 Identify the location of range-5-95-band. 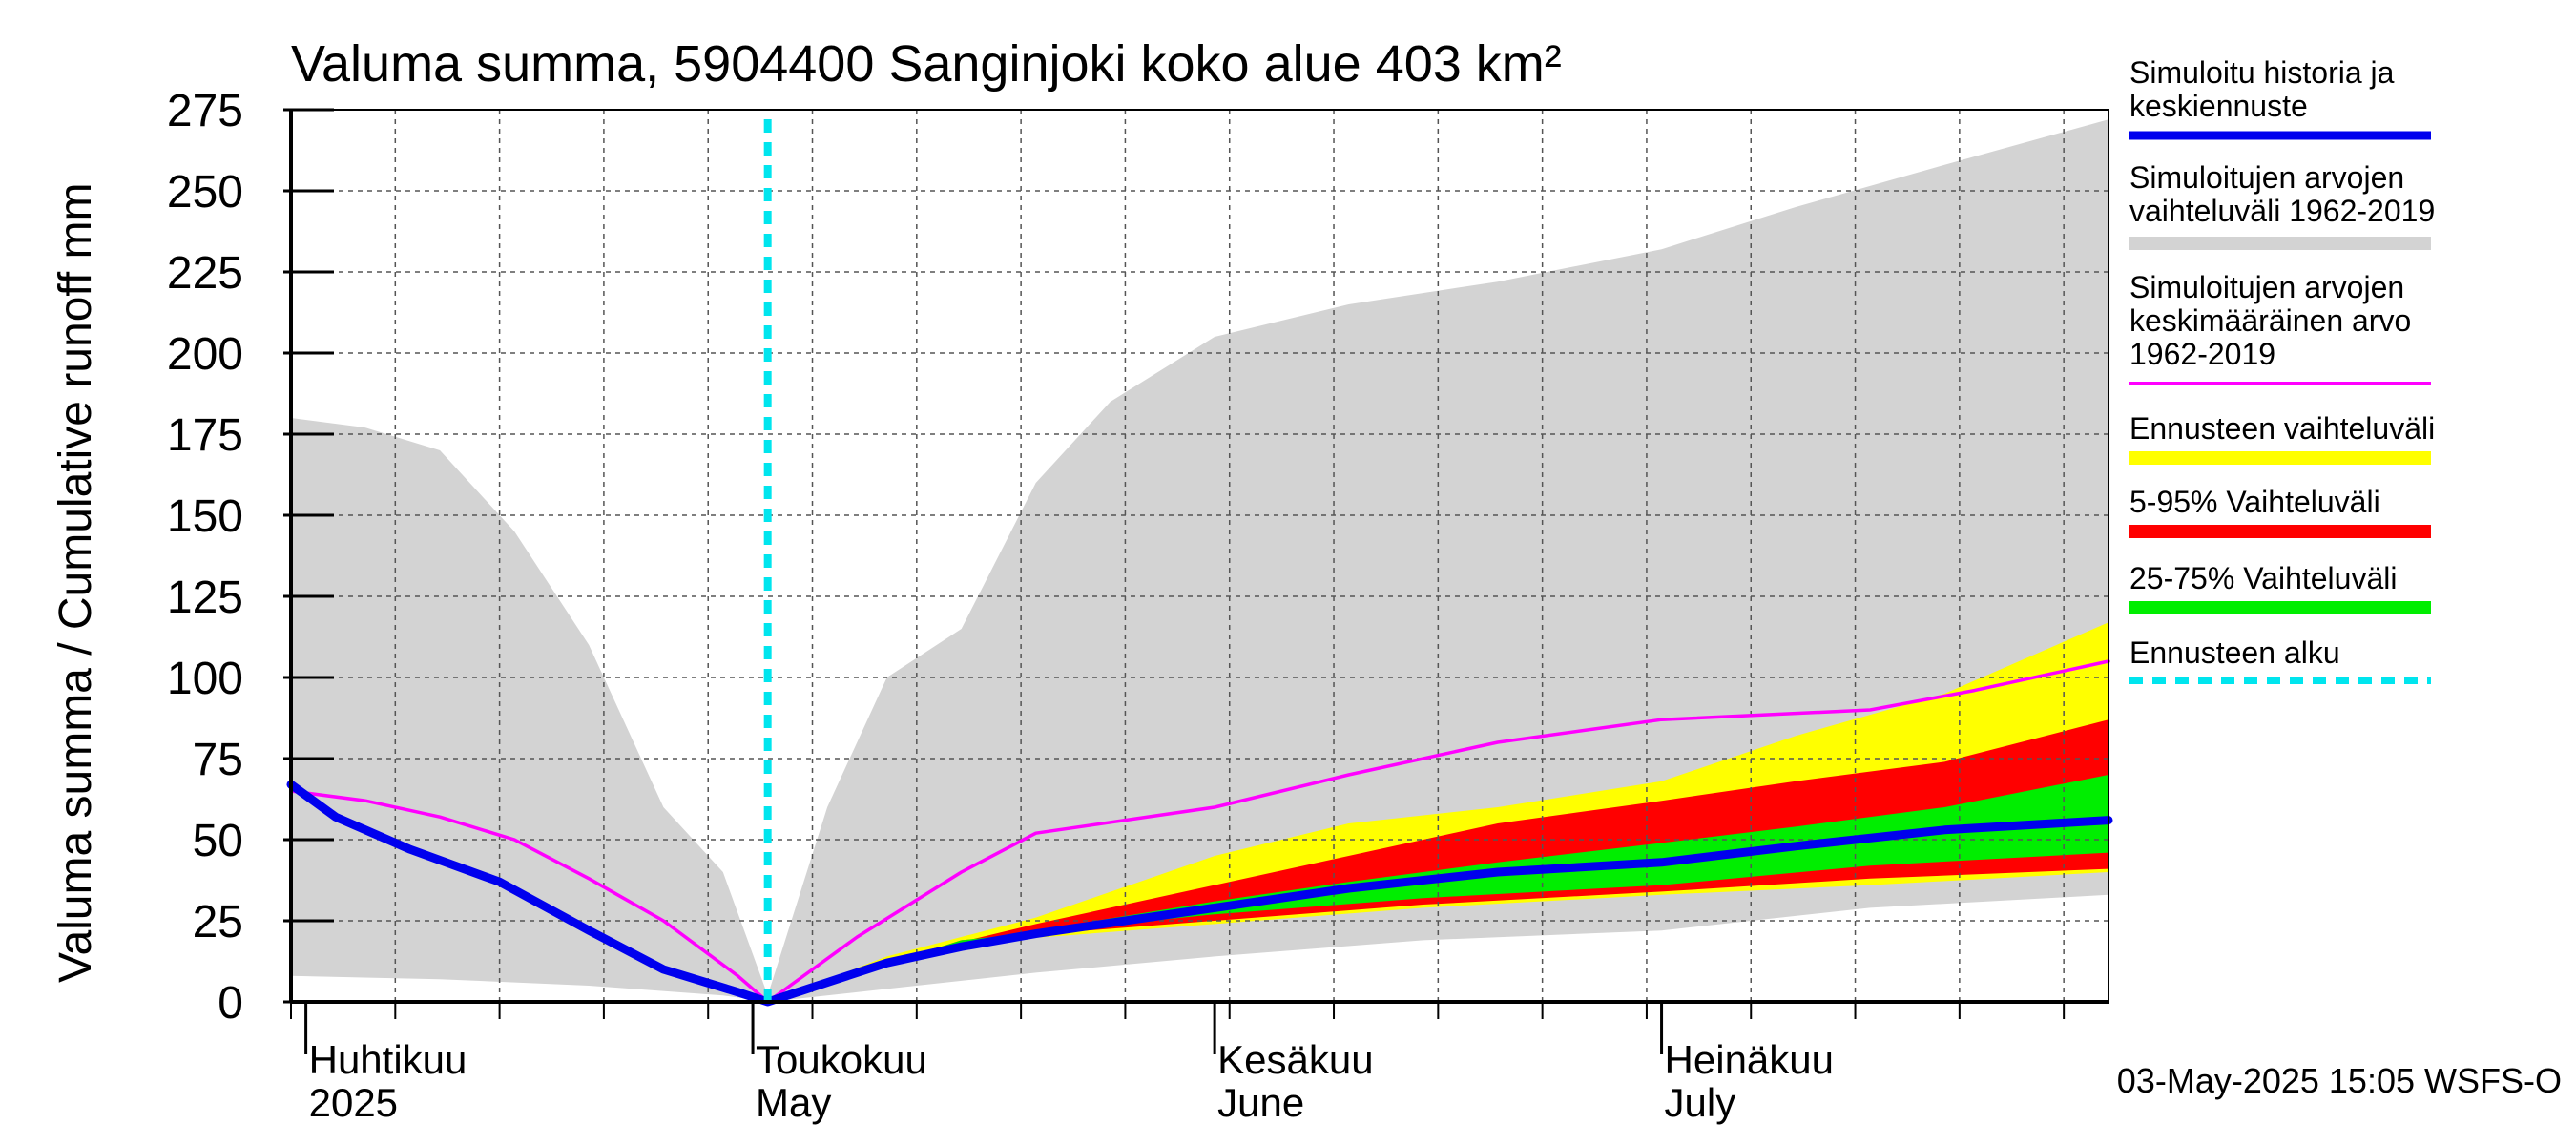
(1438, 860).